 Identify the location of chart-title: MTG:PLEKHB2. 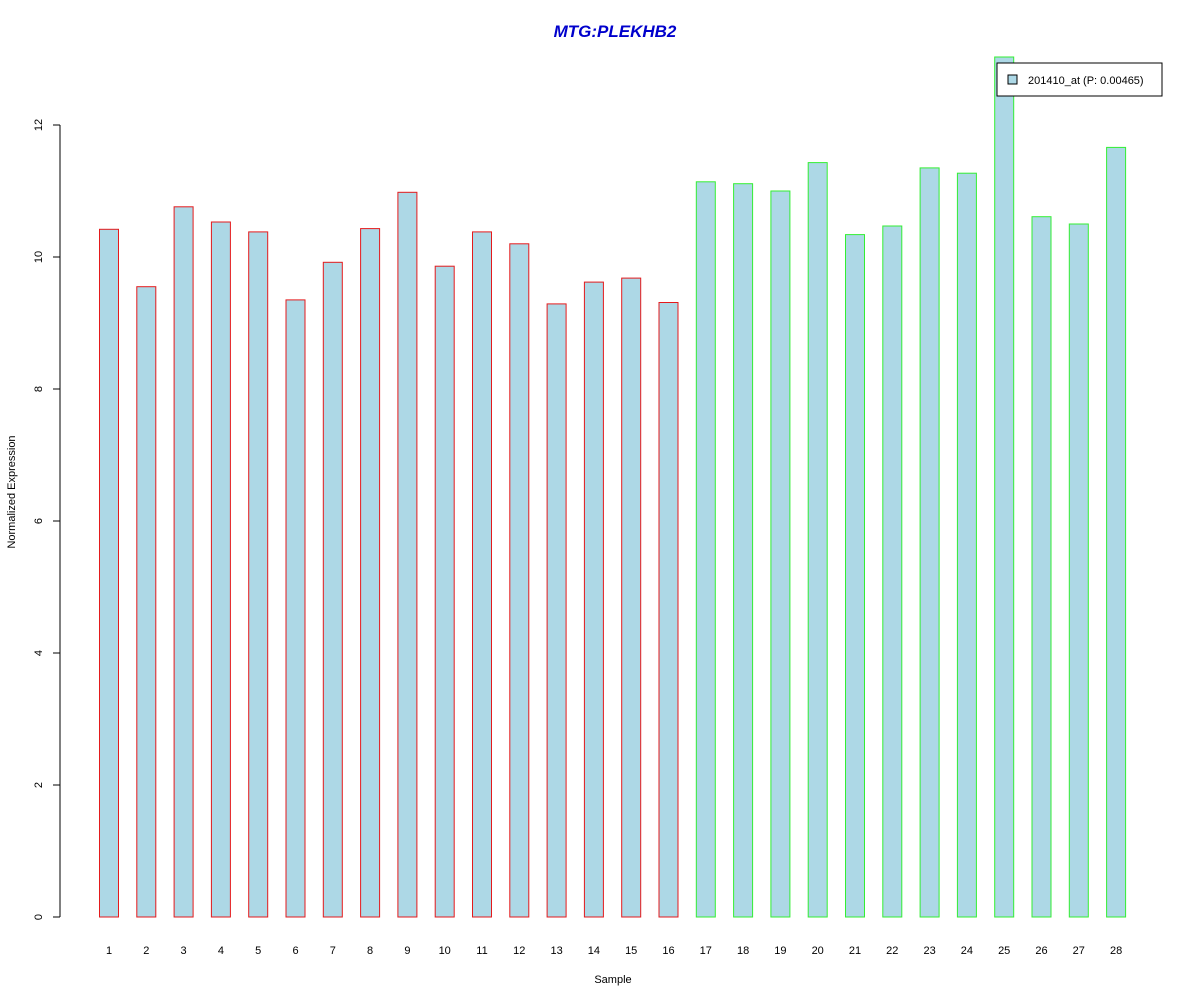
(615, 31).